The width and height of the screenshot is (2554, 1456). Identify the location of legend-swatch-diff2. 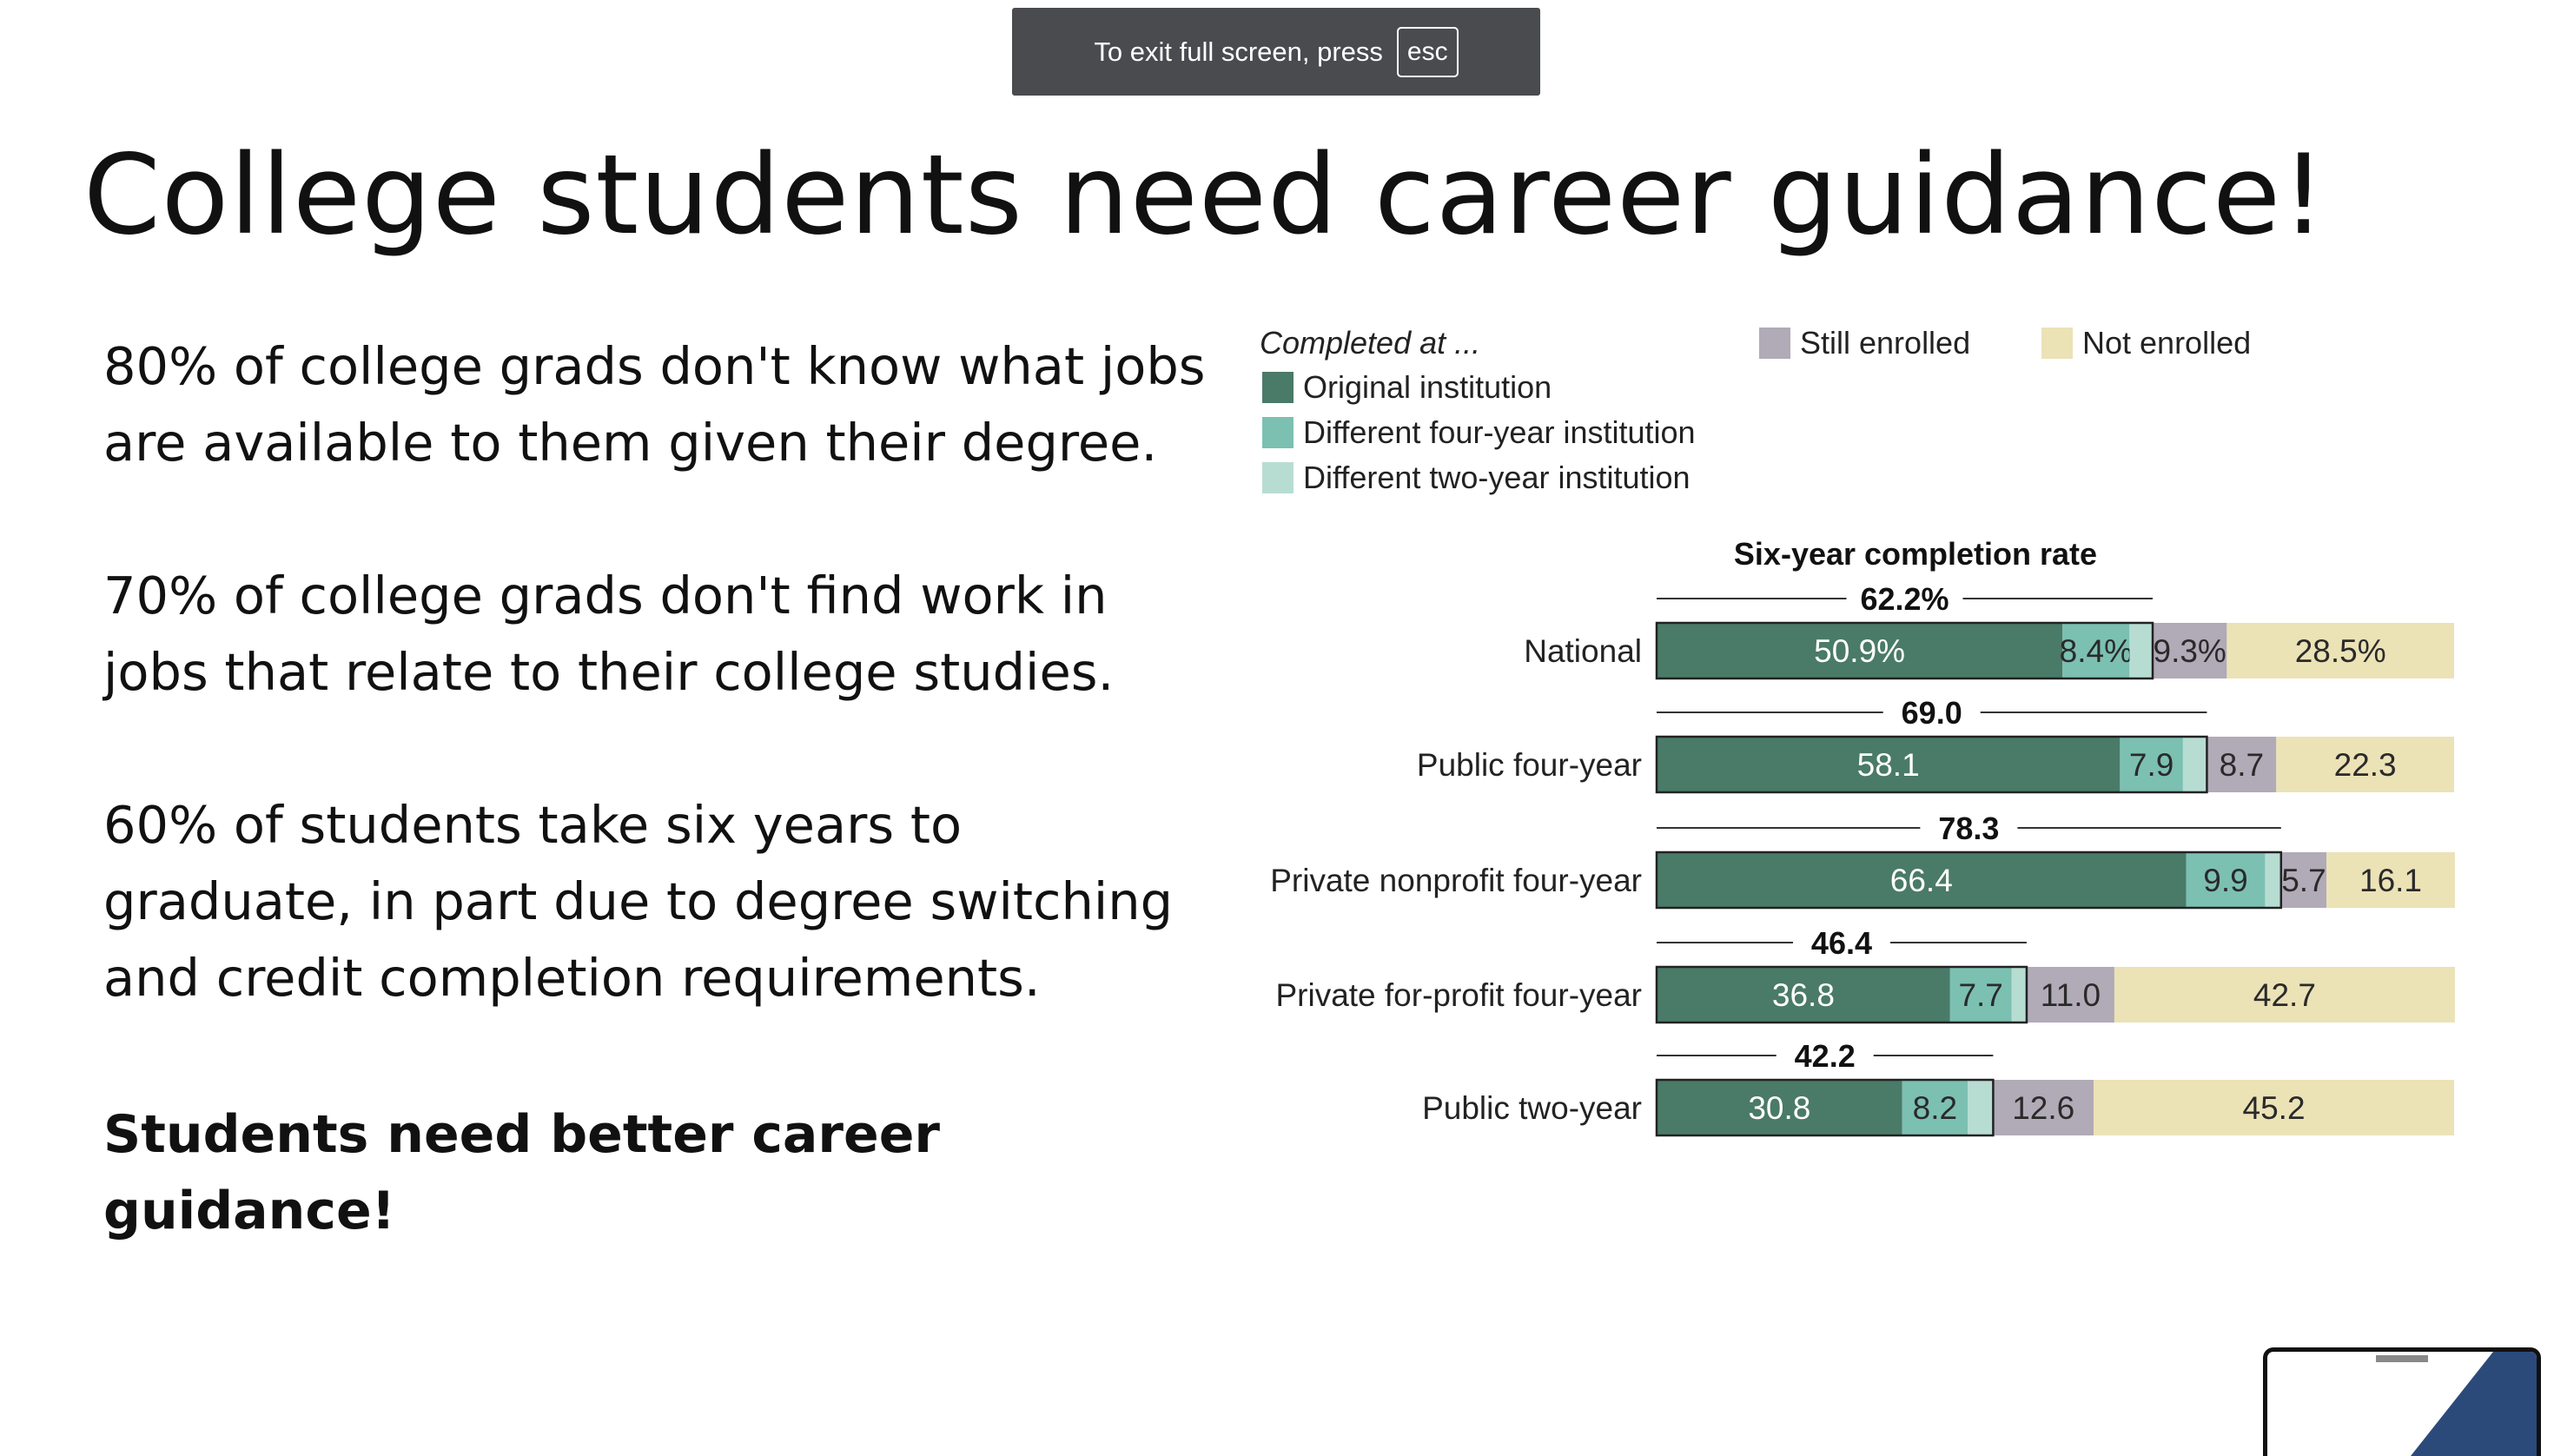
(1278, 477).